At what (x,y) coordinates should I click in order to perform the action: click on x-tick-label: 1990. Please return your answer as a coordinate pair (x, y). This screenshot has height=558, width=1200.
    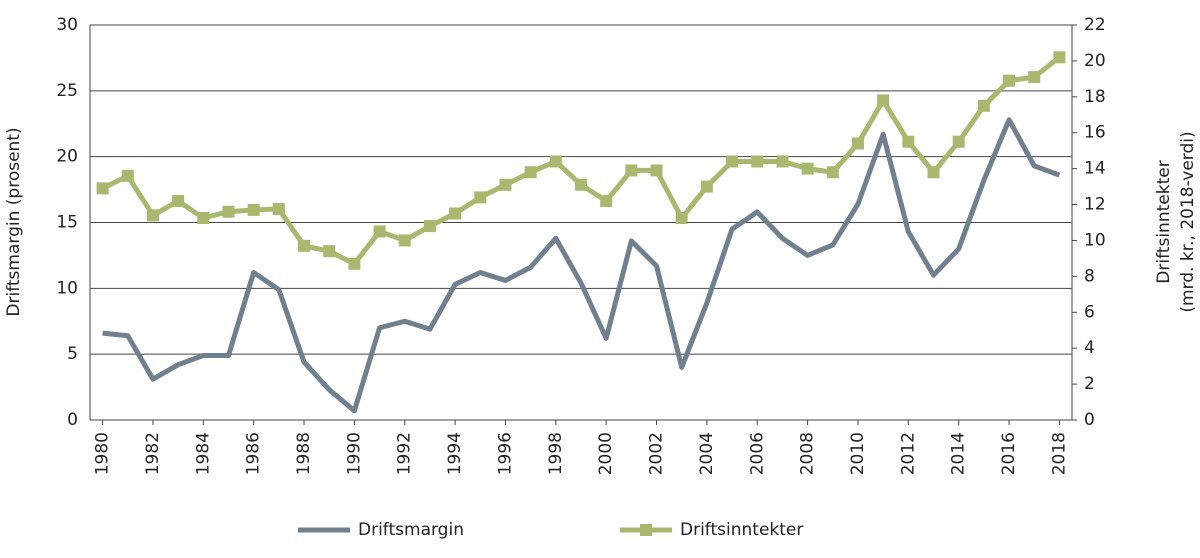
    Looking at the image, I should click on (354, 453).